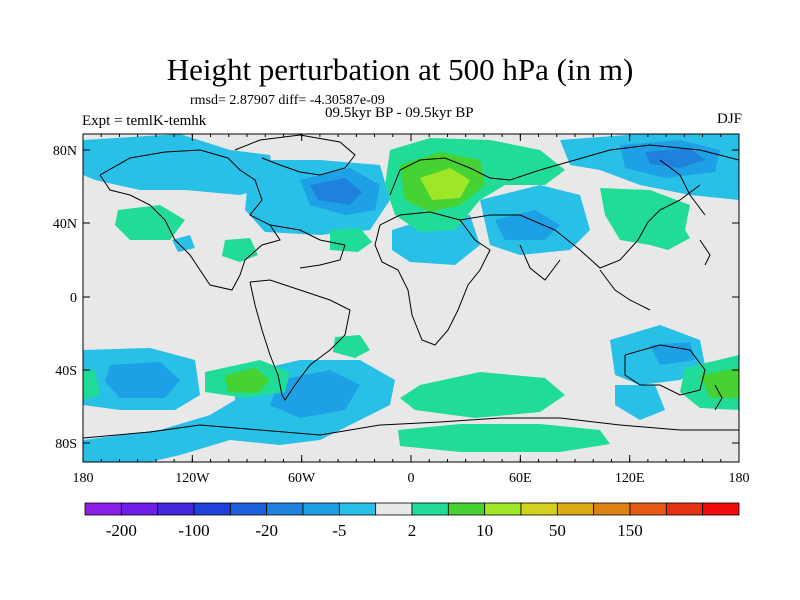 The image size is (800, 600). What do you see at coordinates (144, 121) in the screenshot?
I see `experiment-label: Expt = temlK-temhk` at bounding box center [144, 121].